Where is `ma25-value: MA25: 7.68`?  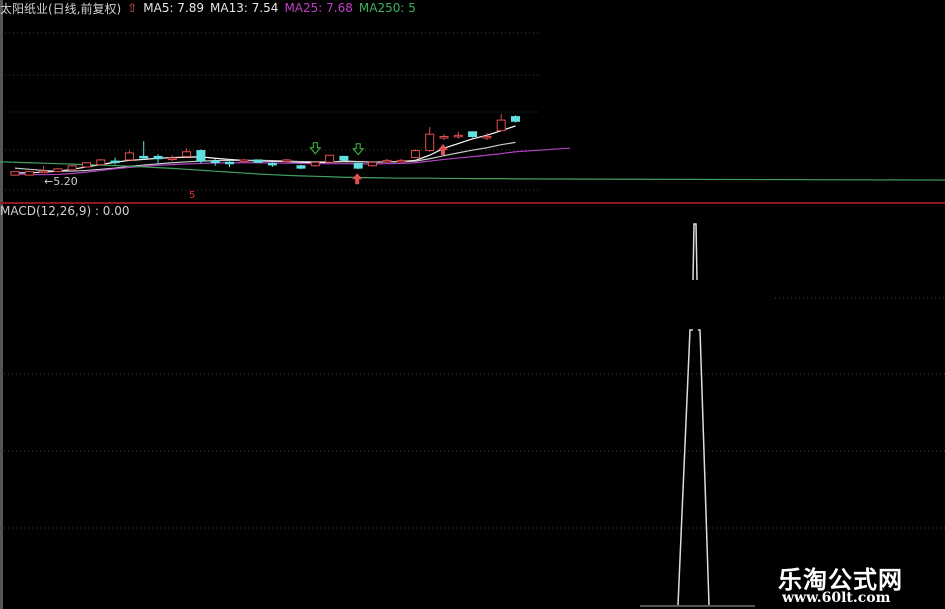 ma25-value: MA25: 7.68 is located at coordinates (318, 8).